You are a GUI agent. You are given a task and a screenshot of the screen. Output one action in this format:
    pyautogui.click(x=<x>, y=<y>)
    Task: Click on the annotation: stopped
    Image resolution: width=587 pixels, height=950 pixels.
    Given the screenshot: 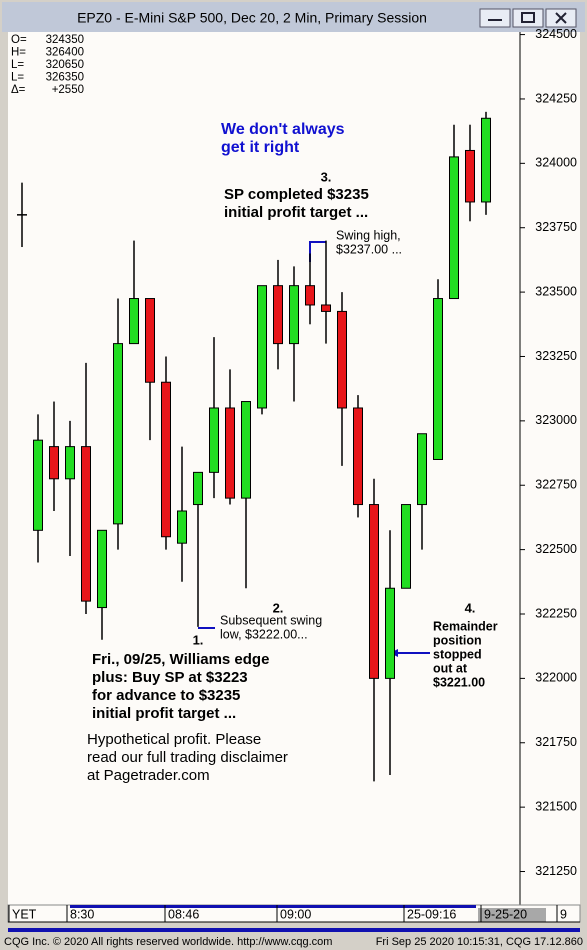 What is the action you would take?
    pyautogui.click(x=457, y=654)
    